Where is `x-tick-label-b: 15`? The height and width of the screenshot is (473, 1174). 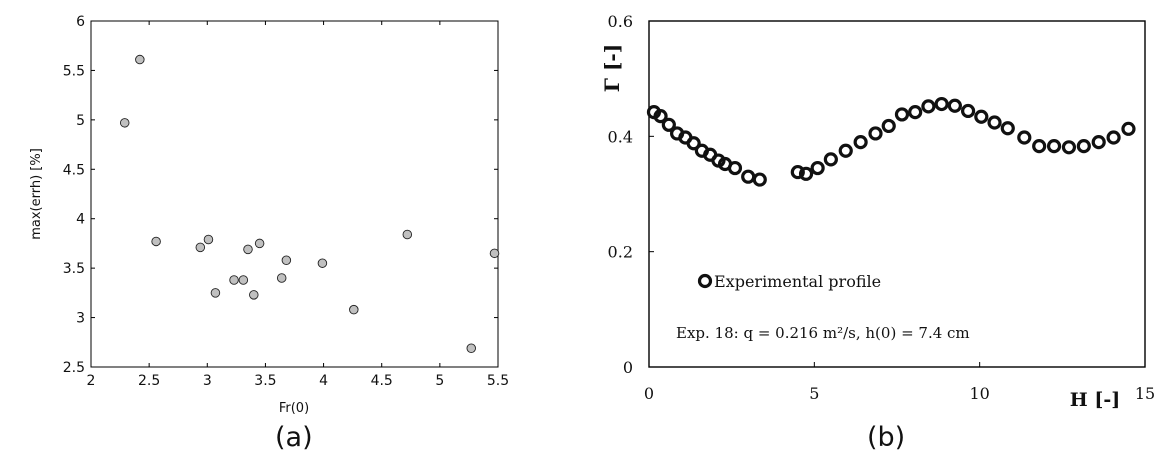
x-tick-label-b: 15 is located at coordinates (1145, 393).